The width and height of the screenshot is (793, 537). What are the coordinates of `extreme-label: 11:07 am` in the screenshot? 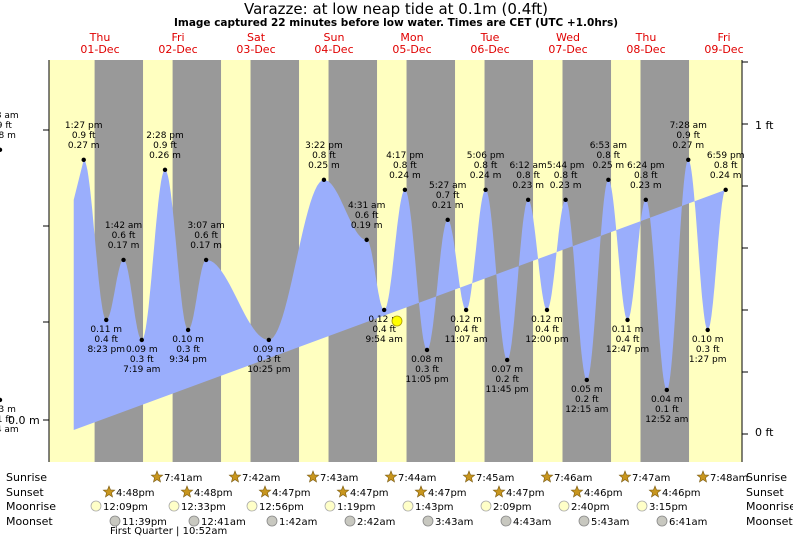 It's located at (466, 340).